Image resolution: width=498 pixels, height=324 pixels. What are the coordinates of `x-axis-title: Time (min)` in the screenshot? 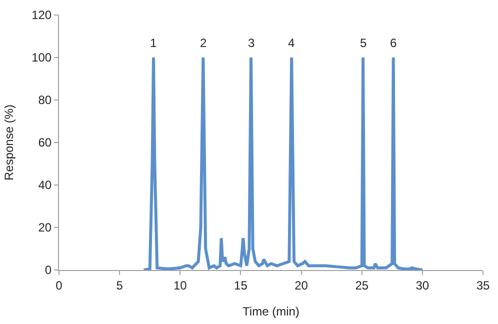 It's located at (271, 311).